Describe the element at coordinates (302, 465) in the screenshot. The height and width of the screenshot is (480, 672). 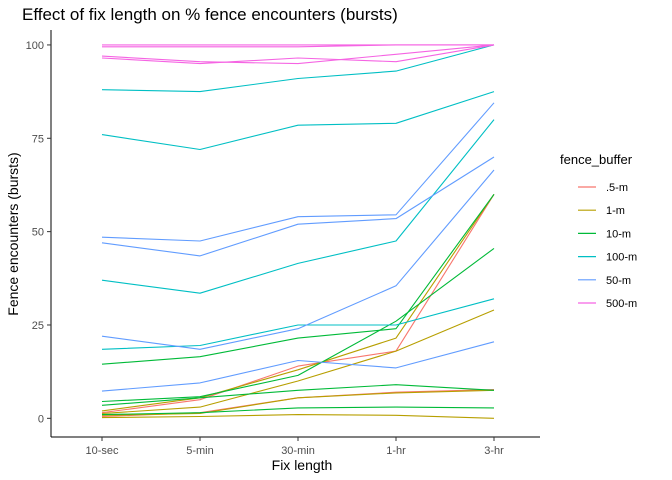
I see `x-axis-label: Fix length` at that location.